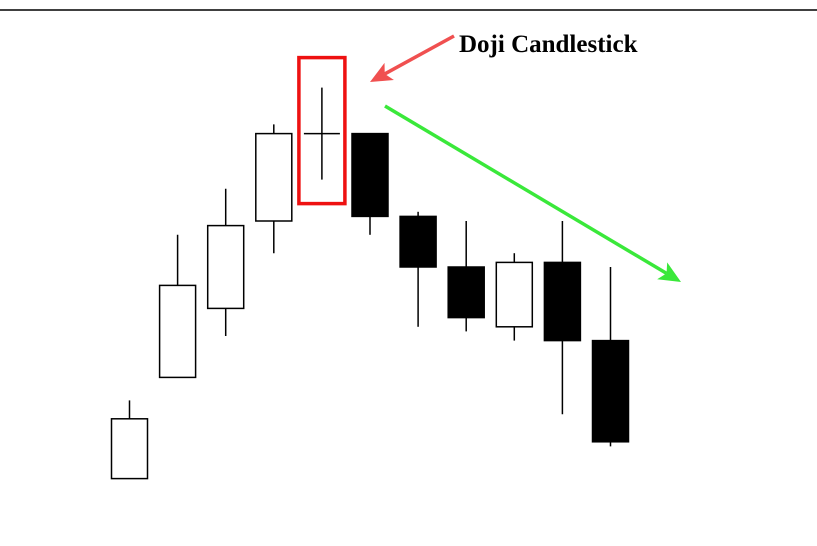 The height and width of the screenshot is (546, 817). Describe the element at coordinates (419, 55) in the screenshot. I see `doji-pointer-arrow-shaft` at that location.